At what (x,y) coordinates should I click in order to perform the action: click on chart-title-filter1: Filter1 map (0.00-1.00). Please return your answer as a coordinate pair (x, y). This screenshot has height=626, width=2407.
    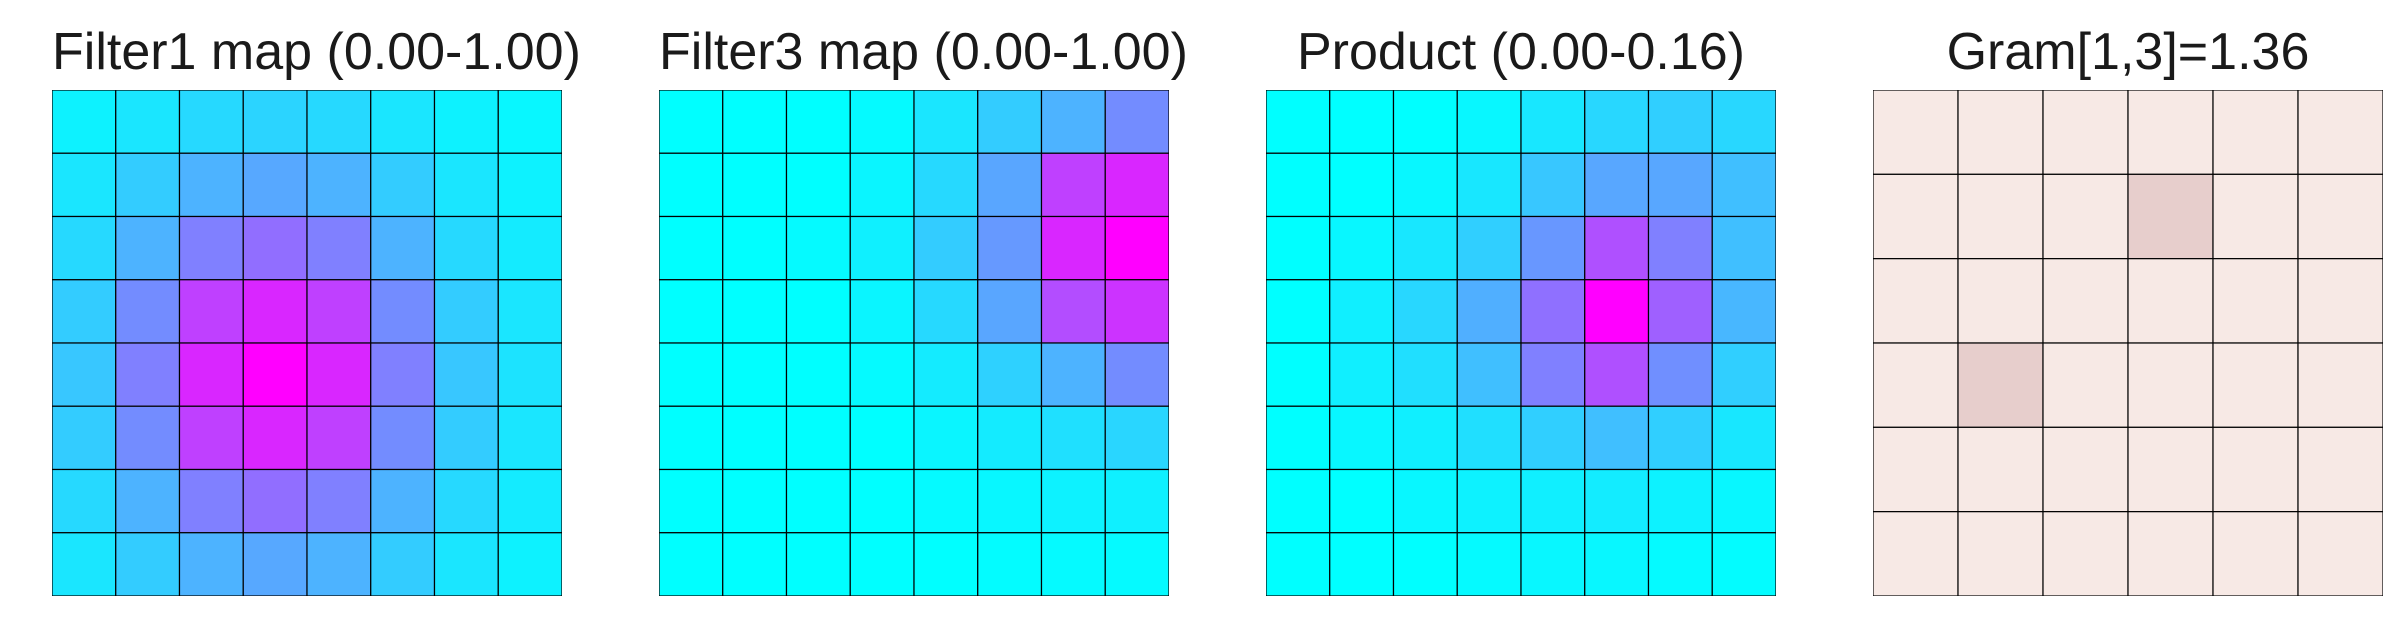
    Looking at the image, I should click on (316, 52).